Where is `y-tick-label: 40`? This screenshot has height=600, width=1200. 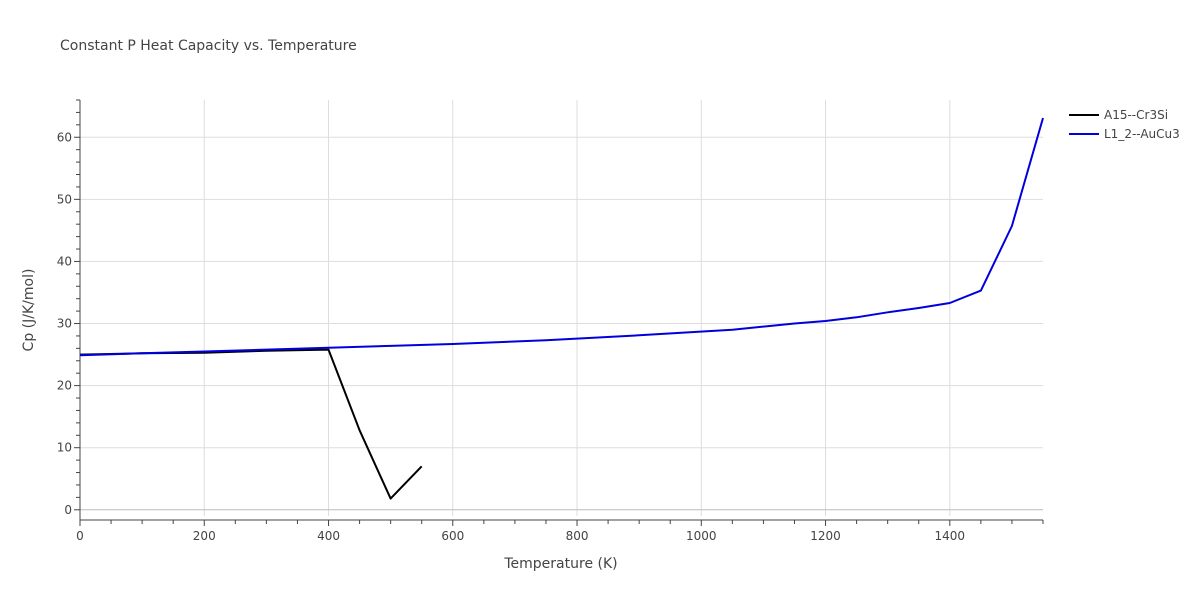 y-tick-label: 40 is located at coordinates (64, 261).